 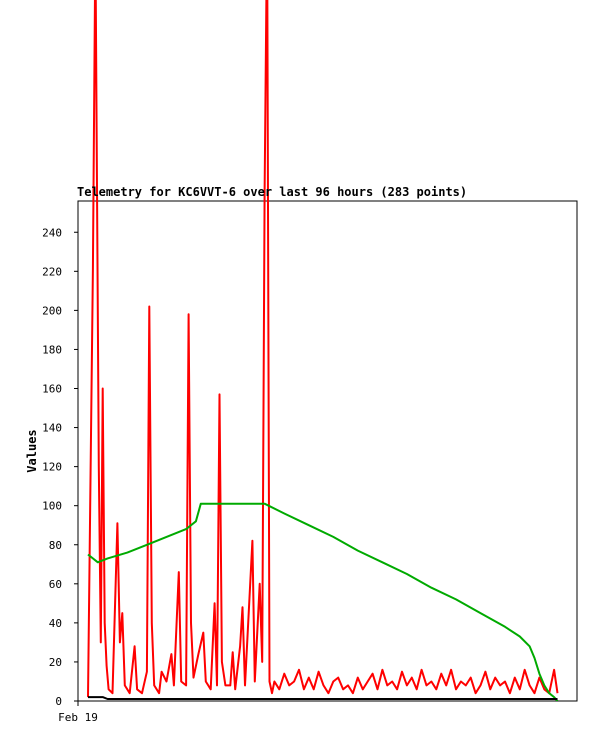 I want to click on y-tick-label: 180, so click(x=52, y=349).